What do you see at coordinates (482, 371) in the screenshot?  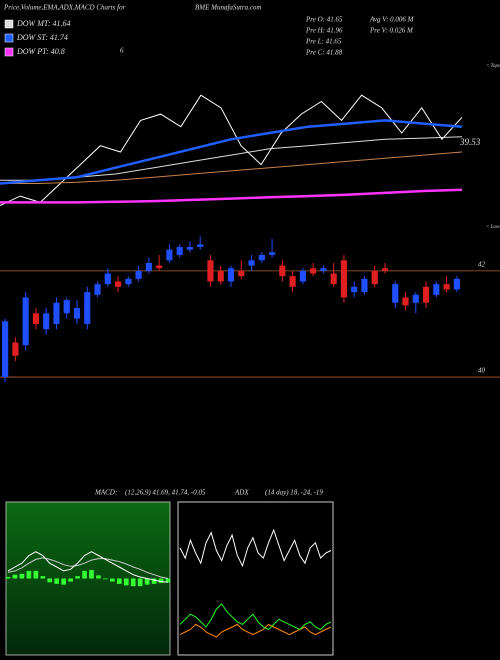 I see `y-tick-label: 40` at bounding box center [482, 371].